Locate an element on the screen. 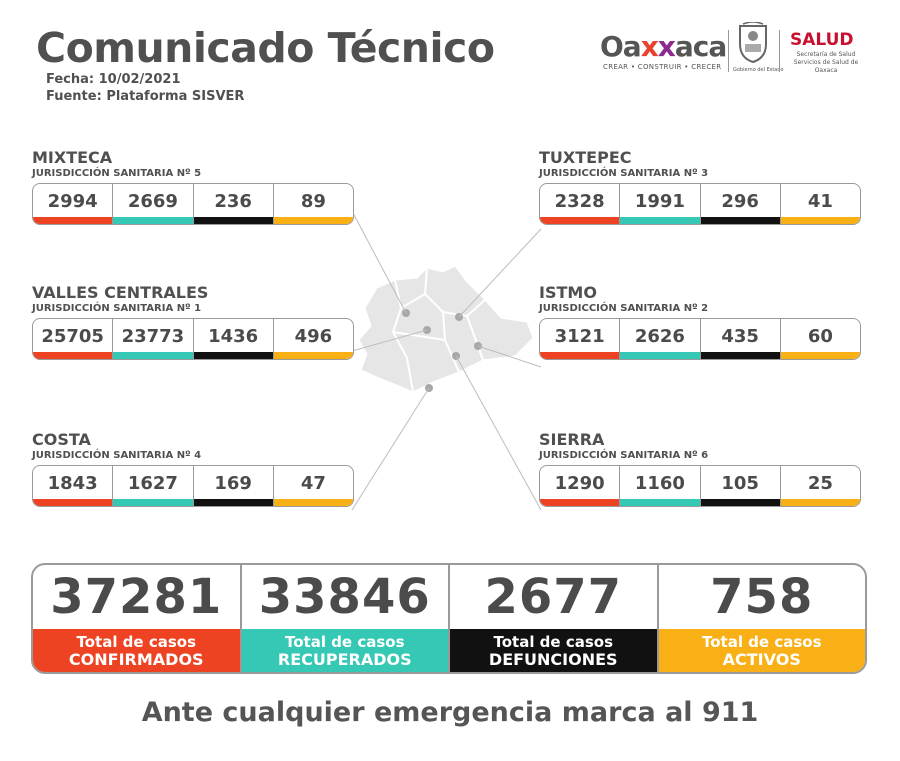 The image size is (900, 761). region-values: 3121 2626 435 60 is located at coordinates (700, 339).